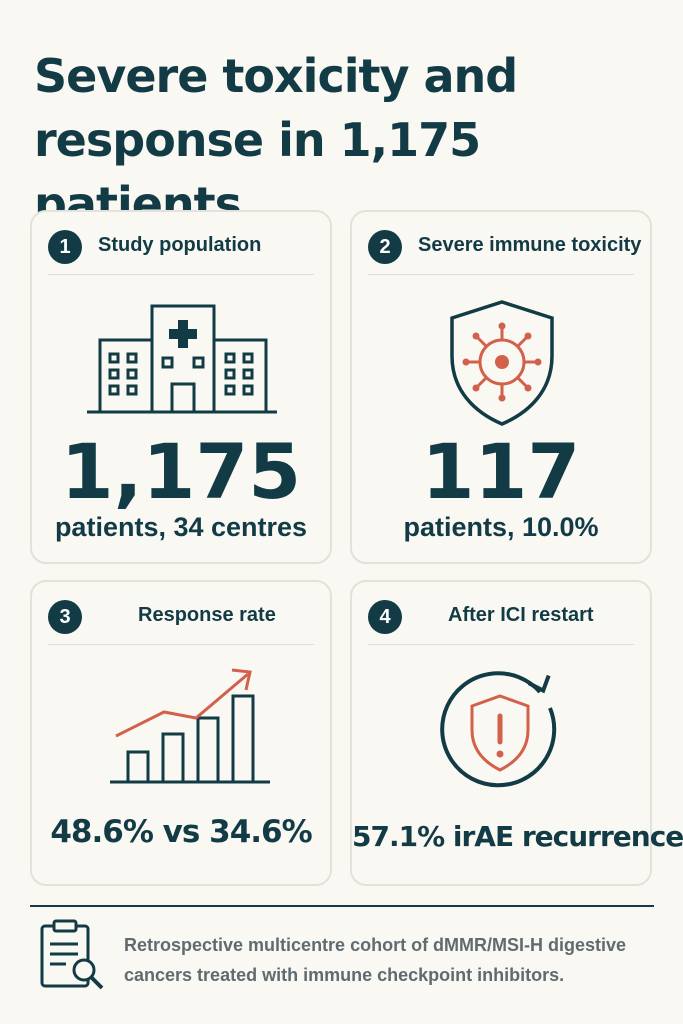 This screenshot has width=683, height=1024. I want to click on clipboard-search-icon, so click(72, 954).